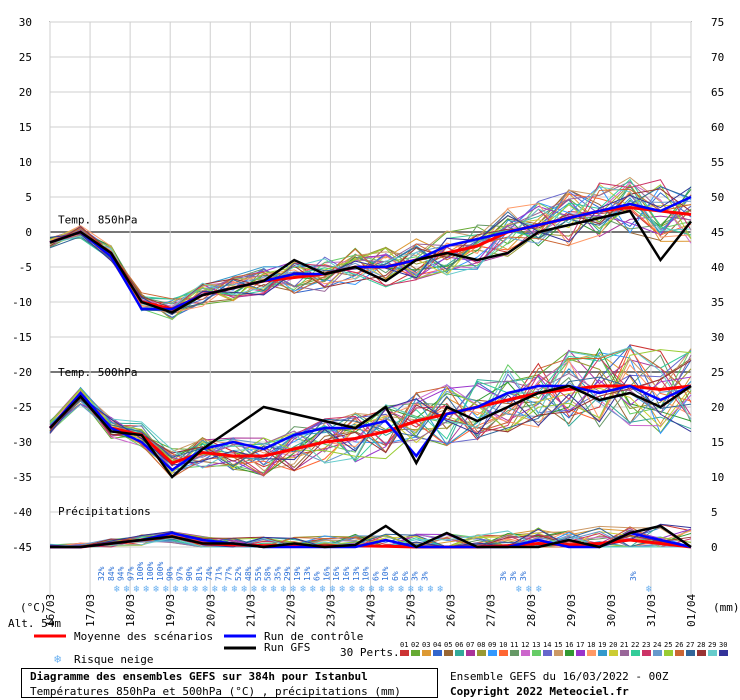 The image size is (740, 700). What do you see at coordinates (307, 573) in the screenshot?
I see `snow-risk-pct: 13%` at bounding box center [307, 573].